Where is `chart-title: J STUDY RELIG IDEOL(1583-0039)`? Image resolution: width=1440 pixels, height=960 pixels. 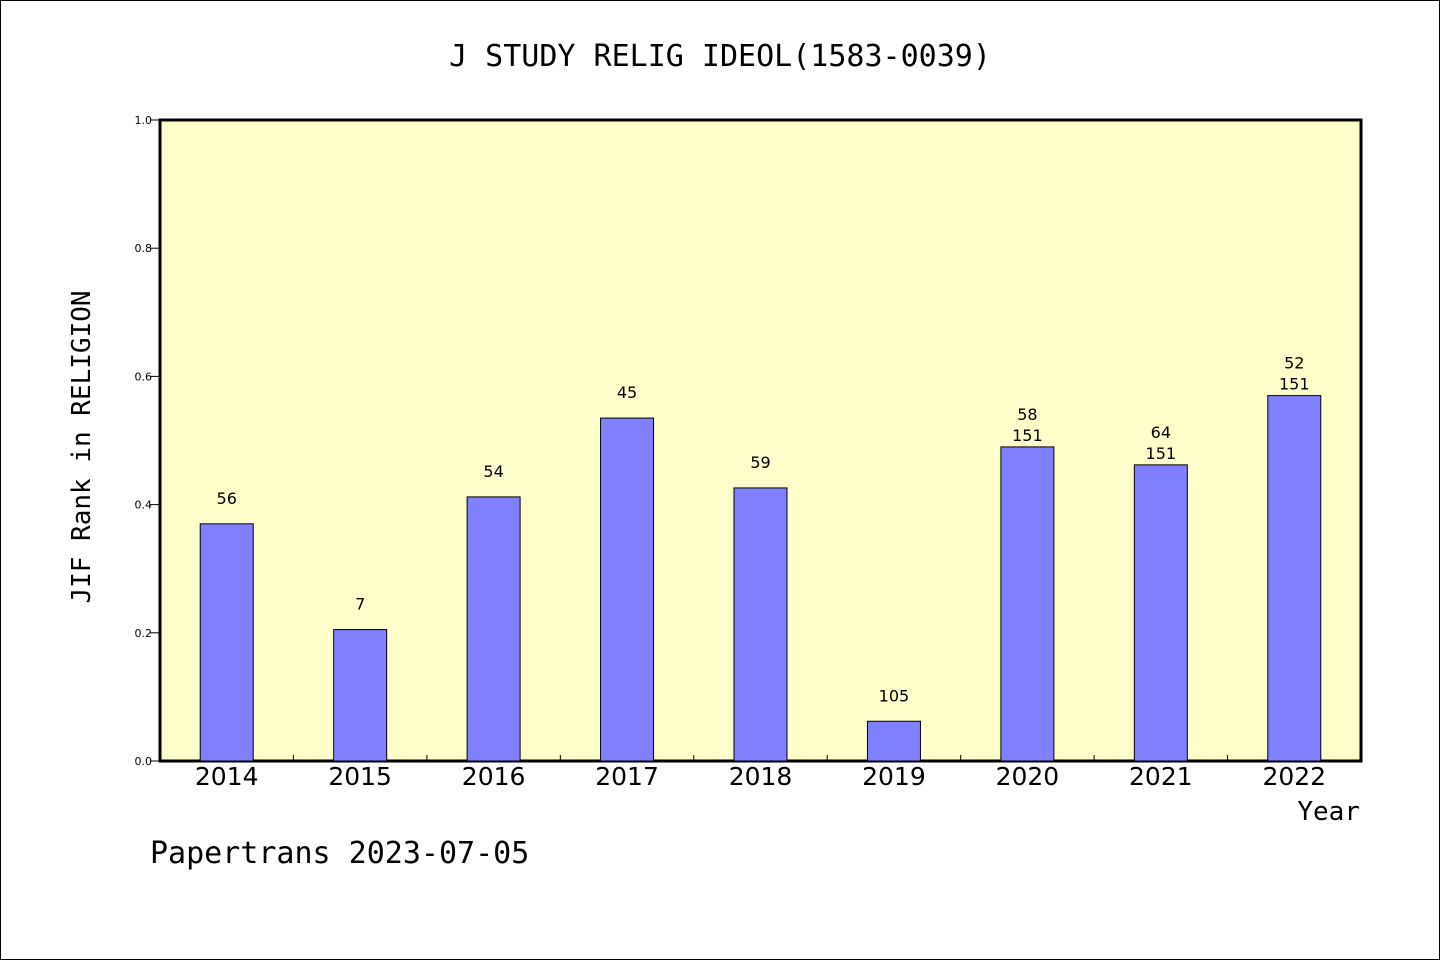
chart-title: J STUDY RELIG IDEOL(1583-0039) is located at coordinates (720, 56).